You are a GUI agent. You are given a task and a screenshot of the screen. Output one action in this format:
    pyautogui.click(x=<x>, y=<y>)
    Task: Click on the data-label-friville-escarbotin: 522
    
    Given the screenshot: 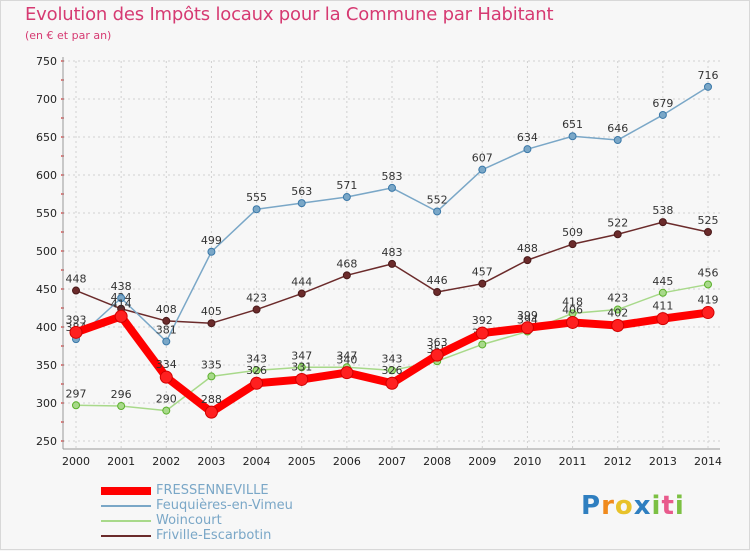 What is the action you would take?
    pyautogui.click(x=617, y=222)
    